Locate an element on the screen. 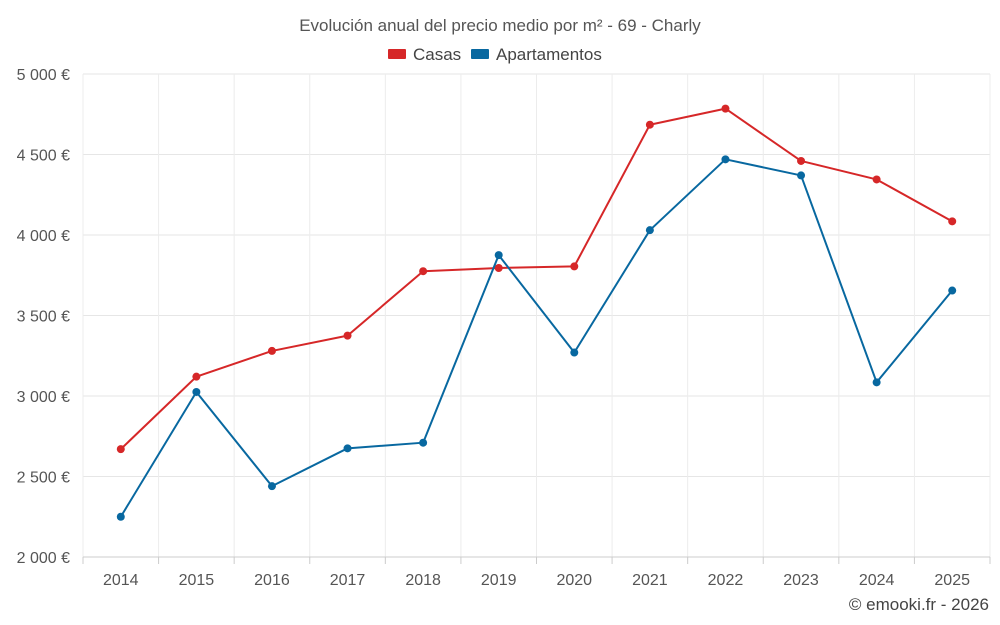 The image size is (1000, 625). y-tick-label: 2 500 € is located at coordinates (43, 478).